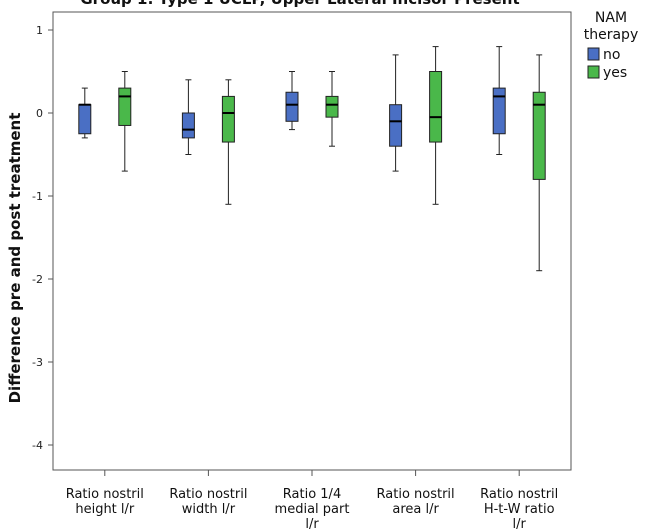 The height and width of the screenshot is (531, 647). Describe the element at coordinates (37, 445) in the screenshot. I see `y-tick-label: -4` at that location.